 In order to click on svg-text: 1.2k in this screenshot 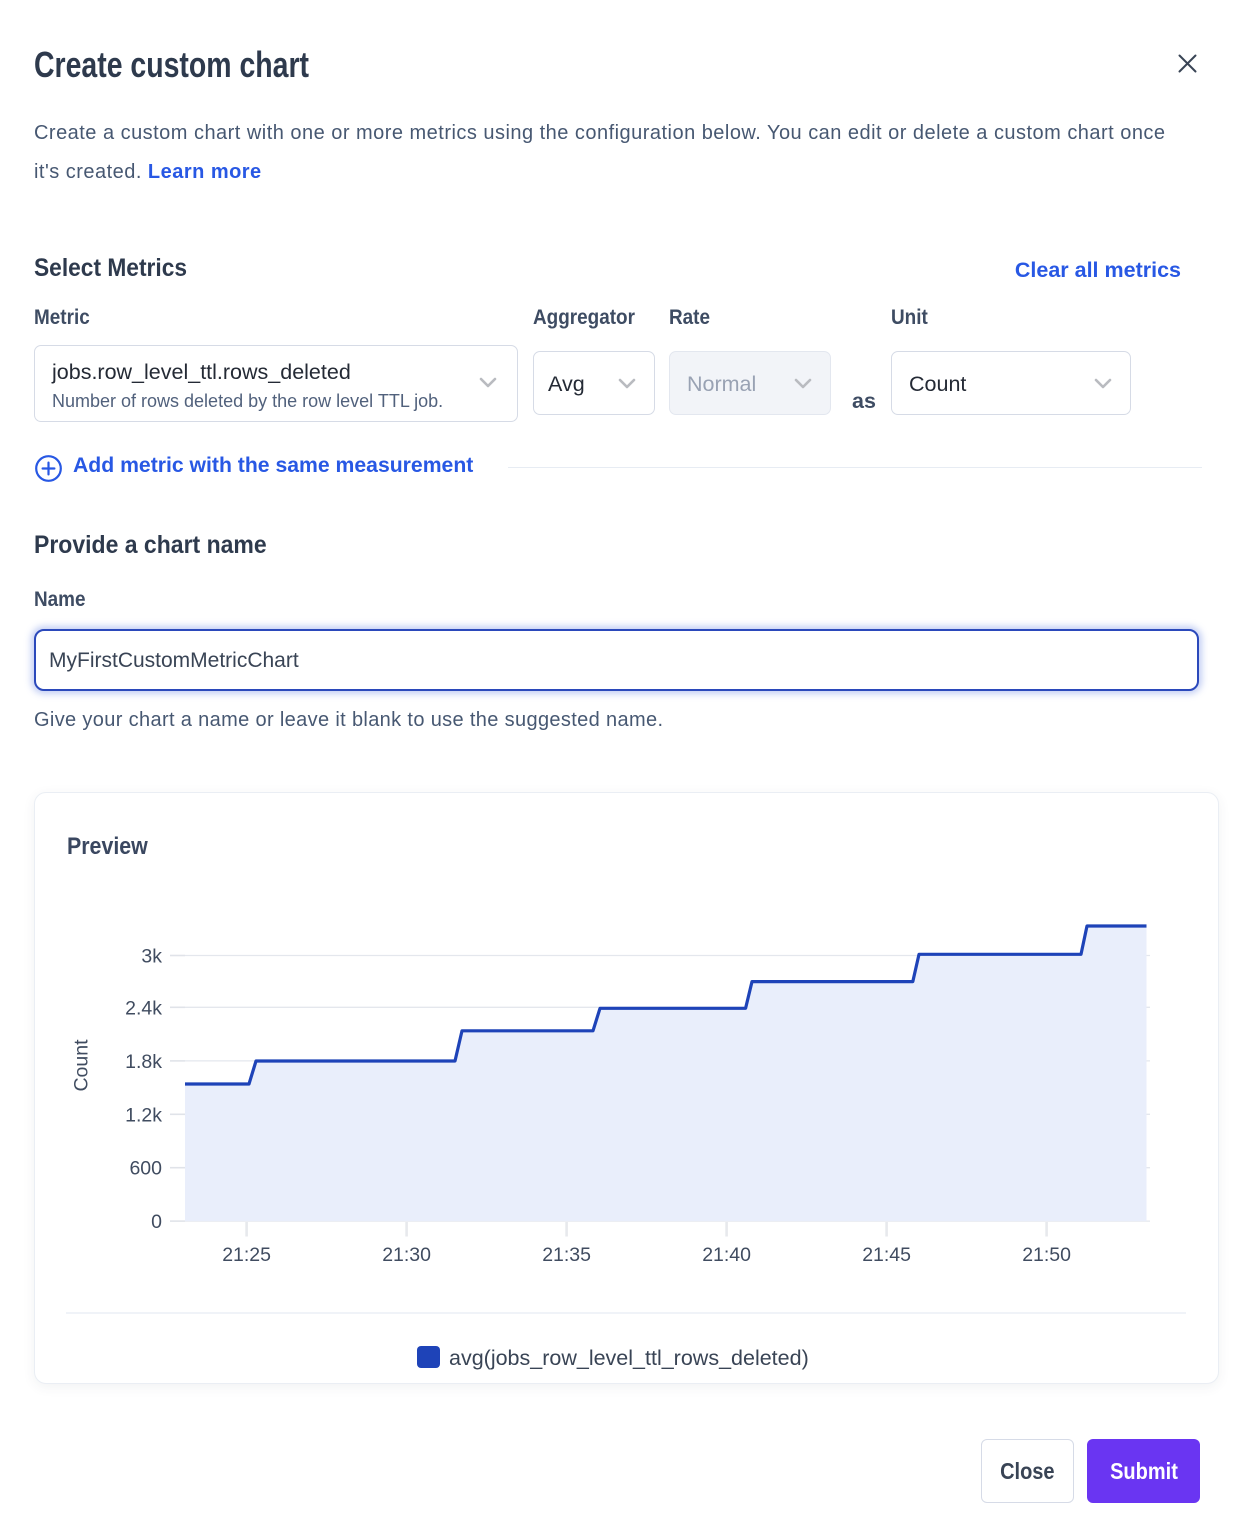, I will do `click(143, 1115)`.